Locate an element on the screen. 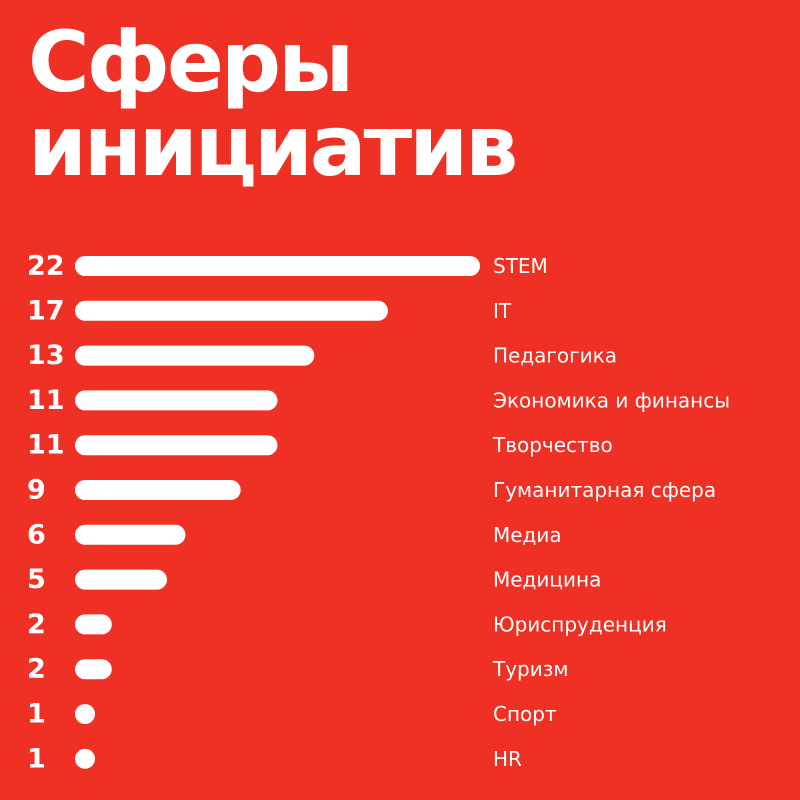 The width and height of the screenshot is (800, 800). category-label: Творчество is located at coordinates (552, 445).